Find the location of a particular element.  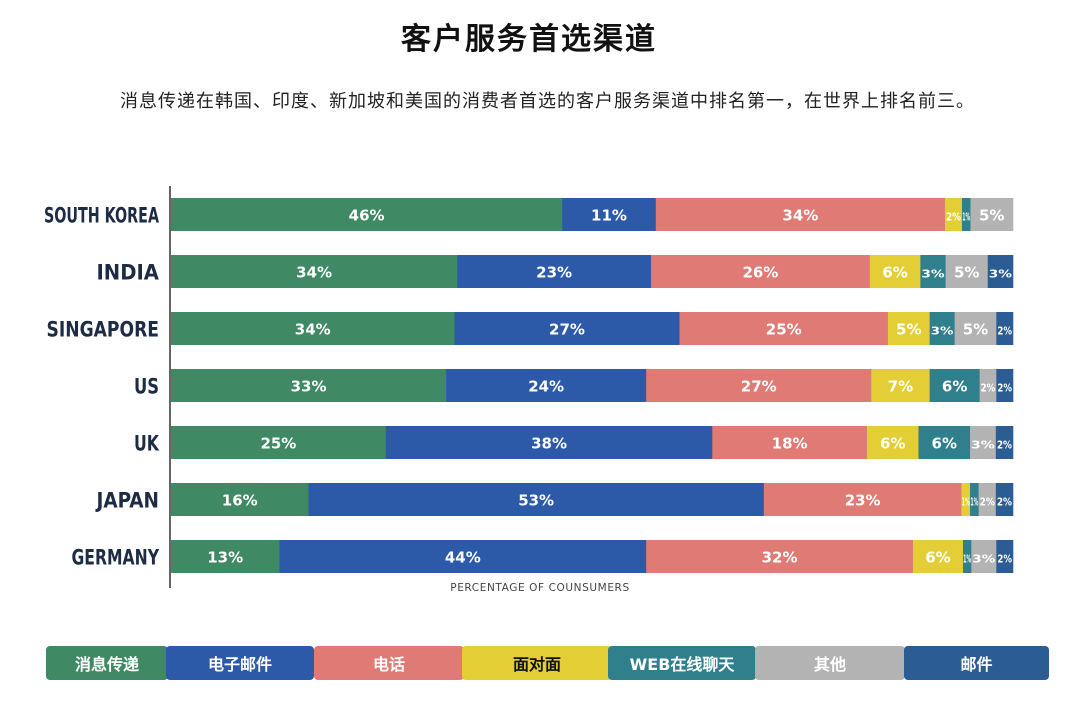

category-label: GERMANY is located at coordinates (116, 558).